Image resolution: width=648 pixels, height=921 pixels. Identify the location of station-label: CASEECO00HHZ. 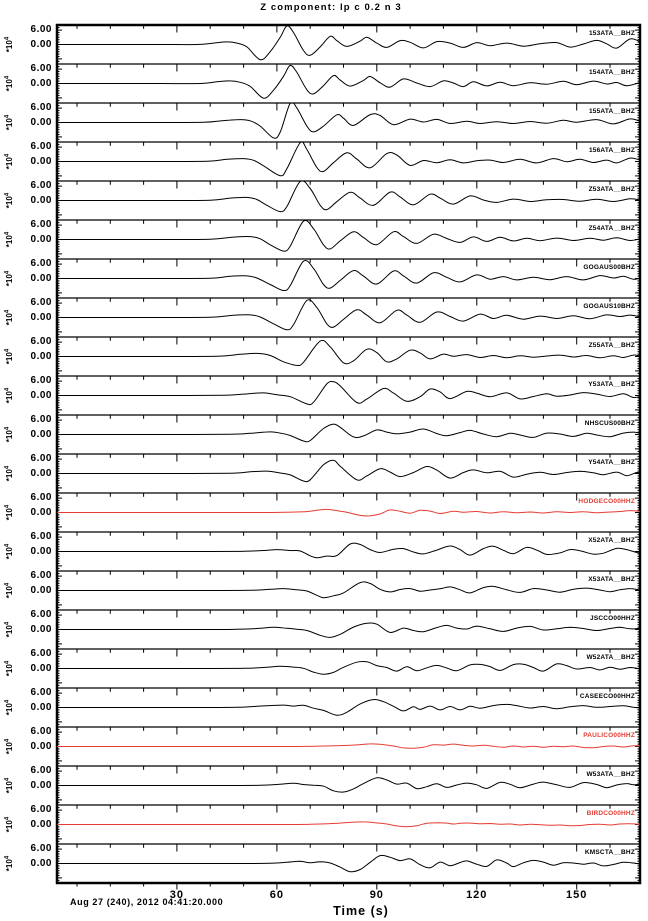
(607, 696).